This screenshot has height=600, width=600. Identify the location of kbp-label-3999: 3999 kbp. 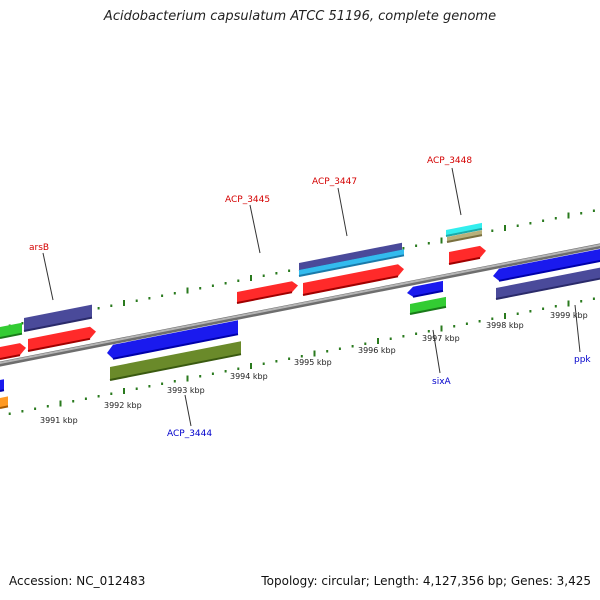
(569, 315).